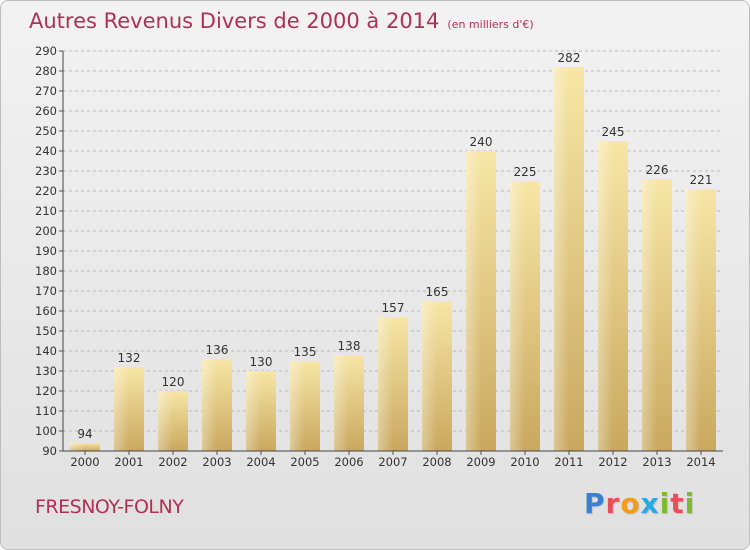 The width and height of the screenshot is (750, 550). What do you see at coordinates (595, 503) in the screenshot?
I see `logo-letter: P` at bounding box center [595, 503].